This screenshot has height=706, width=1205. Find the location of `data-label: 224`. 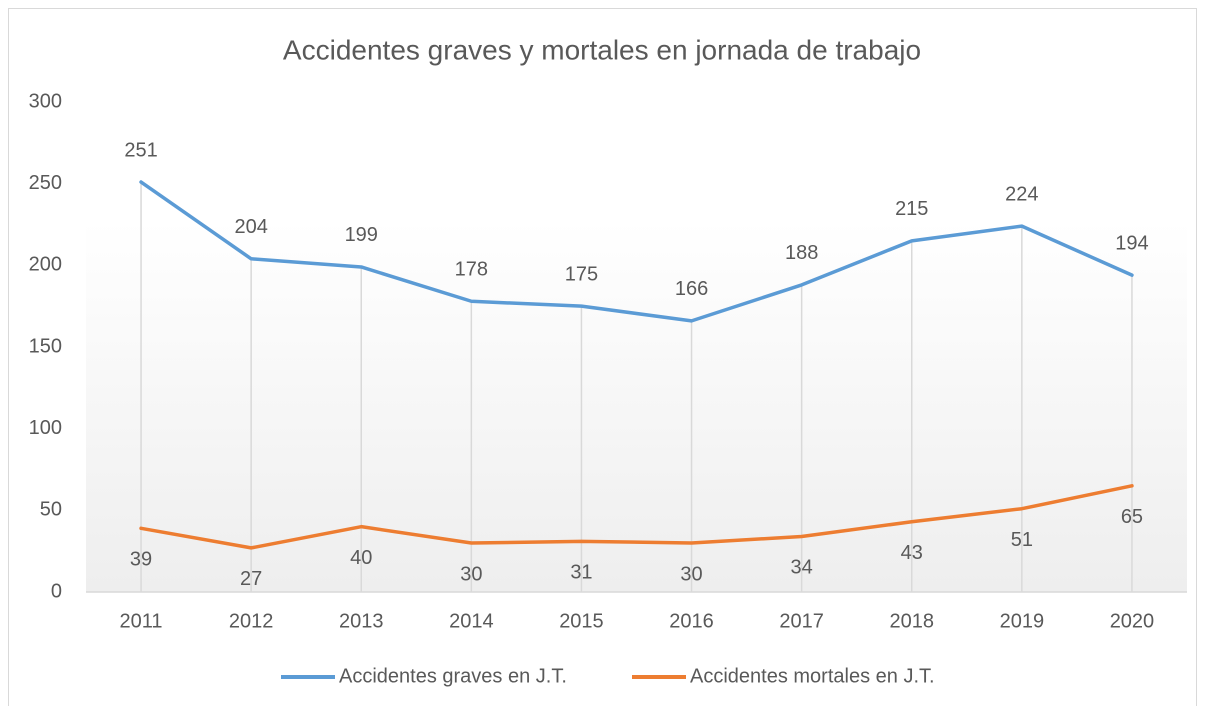

data-label: 224 is located at coordinates (1021, 194).